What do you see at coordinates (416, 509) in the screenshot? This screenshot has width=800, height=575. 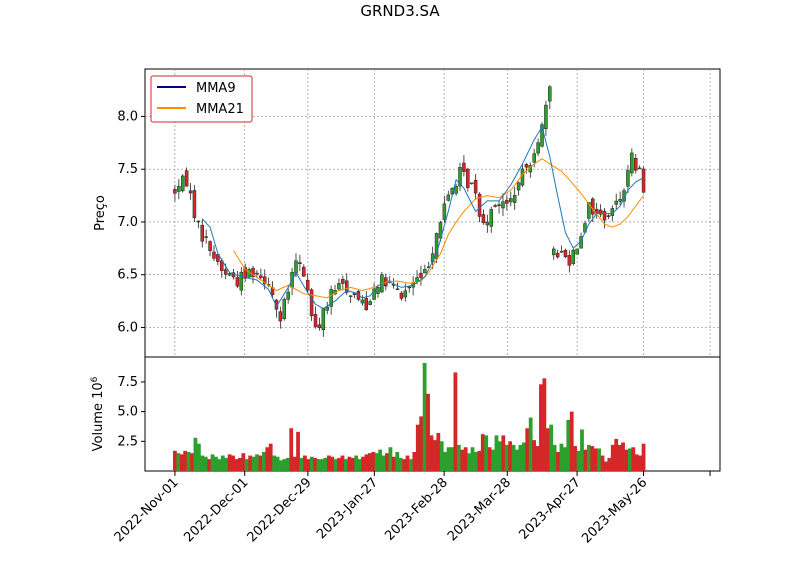 I see `x-tick-label: 2023-Feb-28` at bounding box center [416, 509].